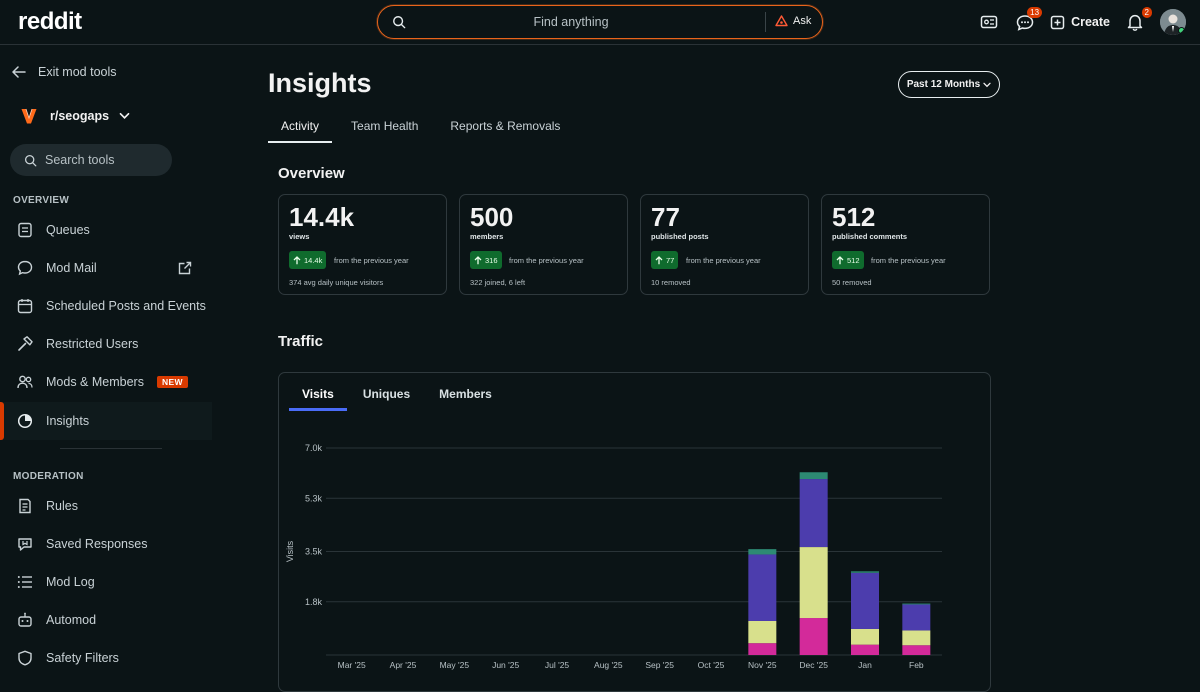 Image resolution: width=1200 pixels, height=692 pixels. What do you see at coordinates (852, 282) in the screenshot?
I see `stat-footnote: 50 removed` at bounding box center [852, 282].